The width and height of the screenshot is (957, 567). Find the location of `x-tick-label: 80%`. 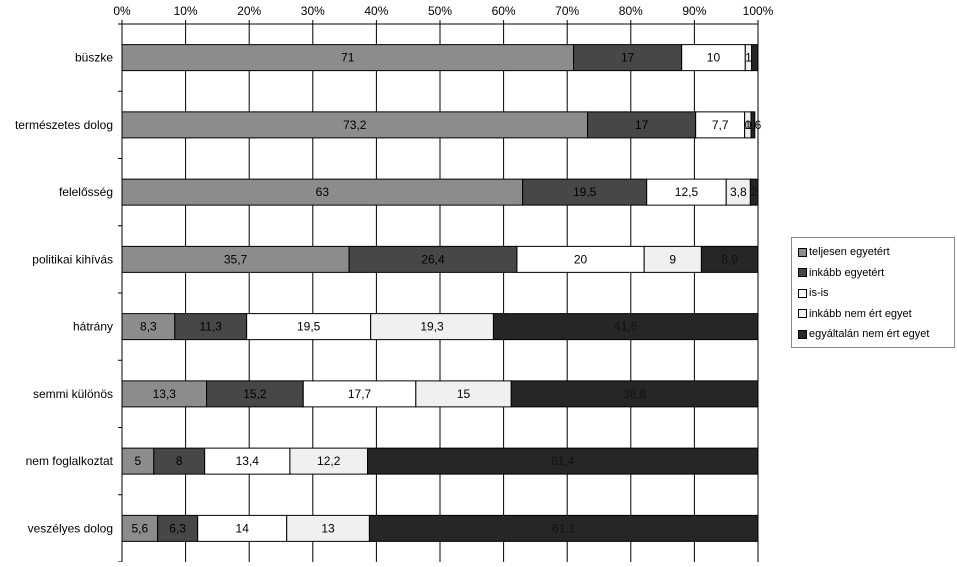

x-tick-label: 80% is located at coordinates (631, 11).